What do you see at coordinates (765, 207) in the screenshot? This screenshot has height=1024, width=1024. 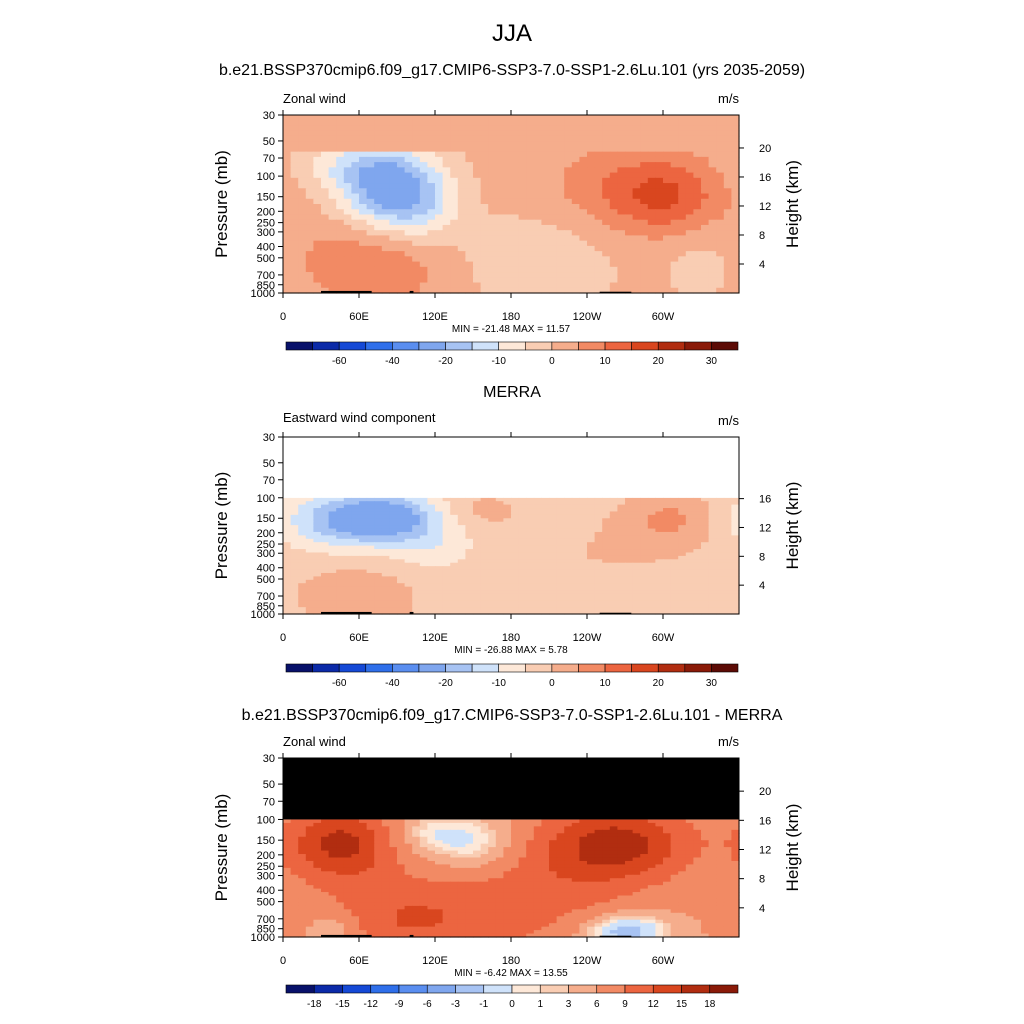 I see `height-tick-label: 12` at bounding box center [765, 207].